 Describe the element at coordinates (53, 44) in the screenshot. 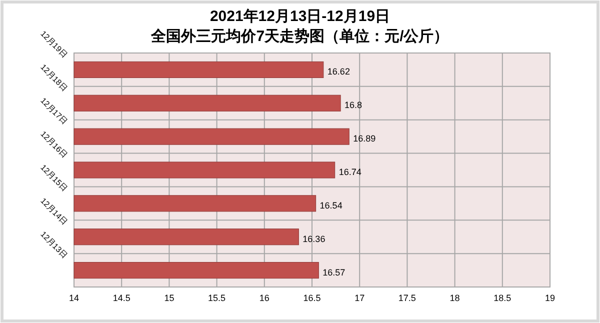

I see `y-tick-label: 12月19日` at that location.